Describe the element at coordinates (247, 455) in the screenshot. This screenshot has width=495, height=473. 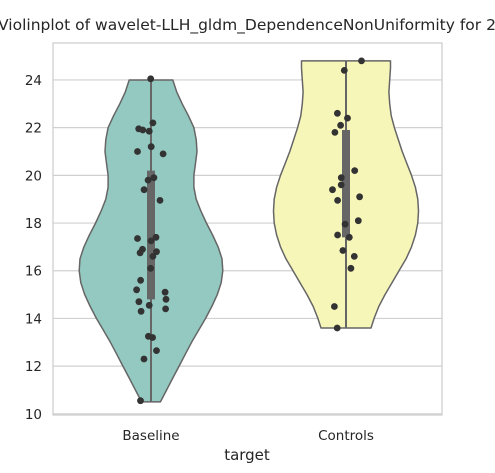
I see `x-axis-label: target` at that location.